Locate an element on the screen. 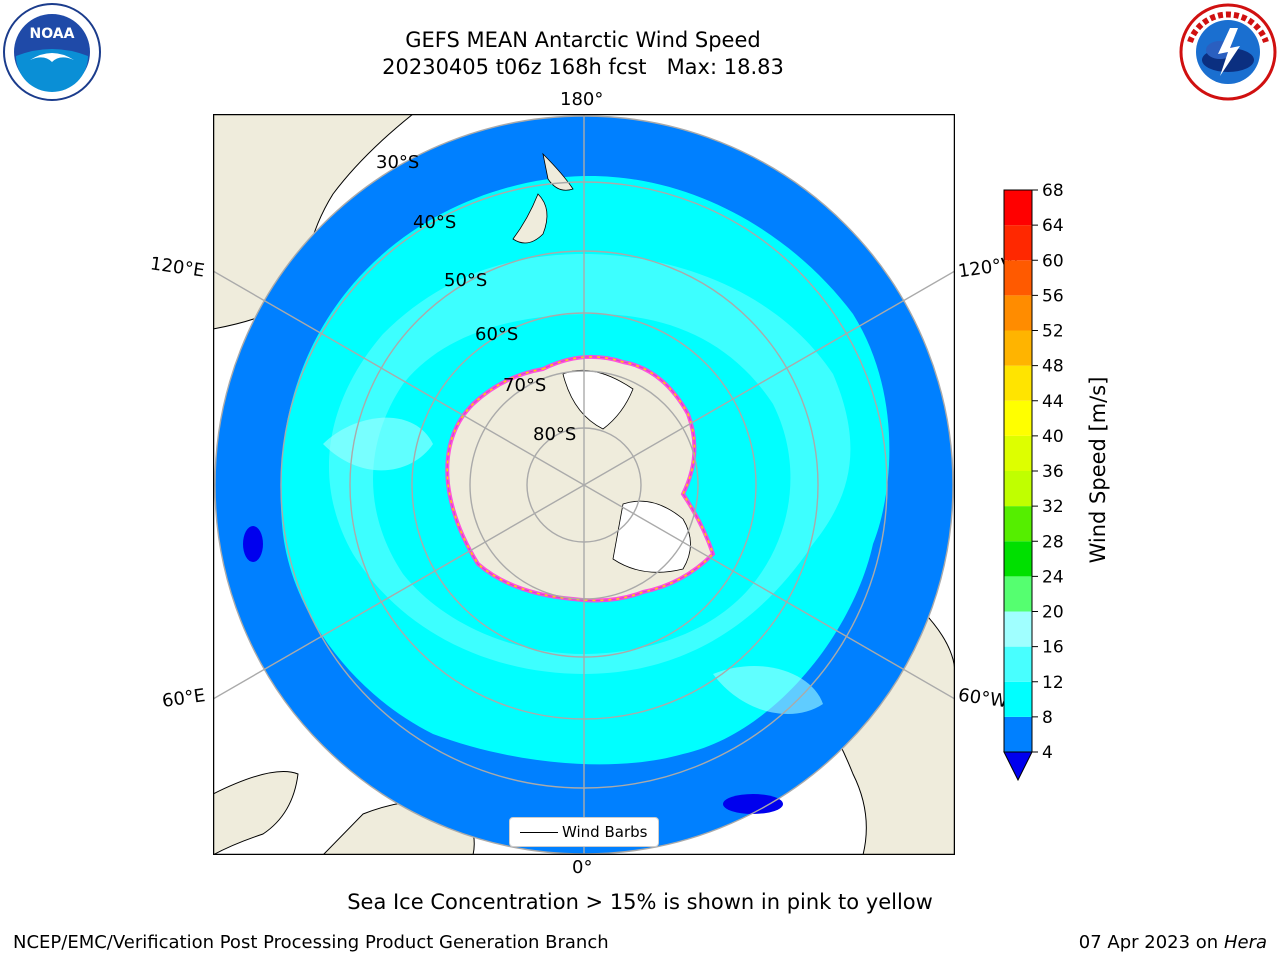  ice-shelf-weddell is located at coordinates (651, 536).